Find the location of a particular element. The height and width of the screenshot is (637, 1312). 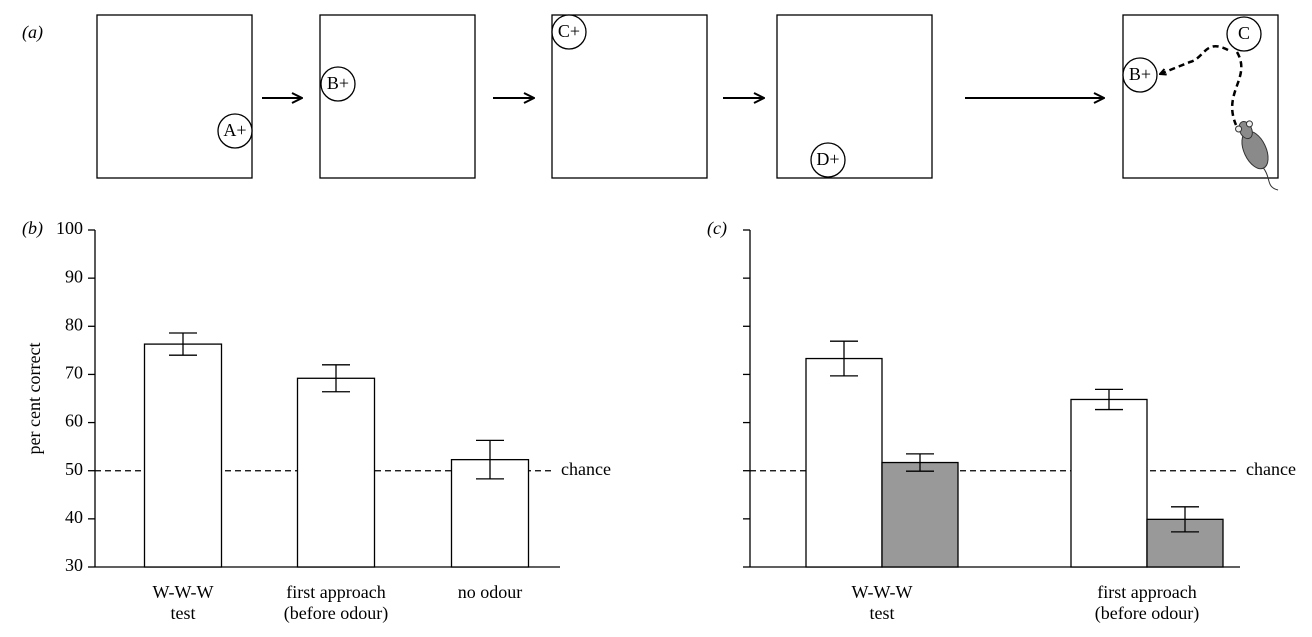

y-tick-label: 100 is located at coordinates (69, 228).